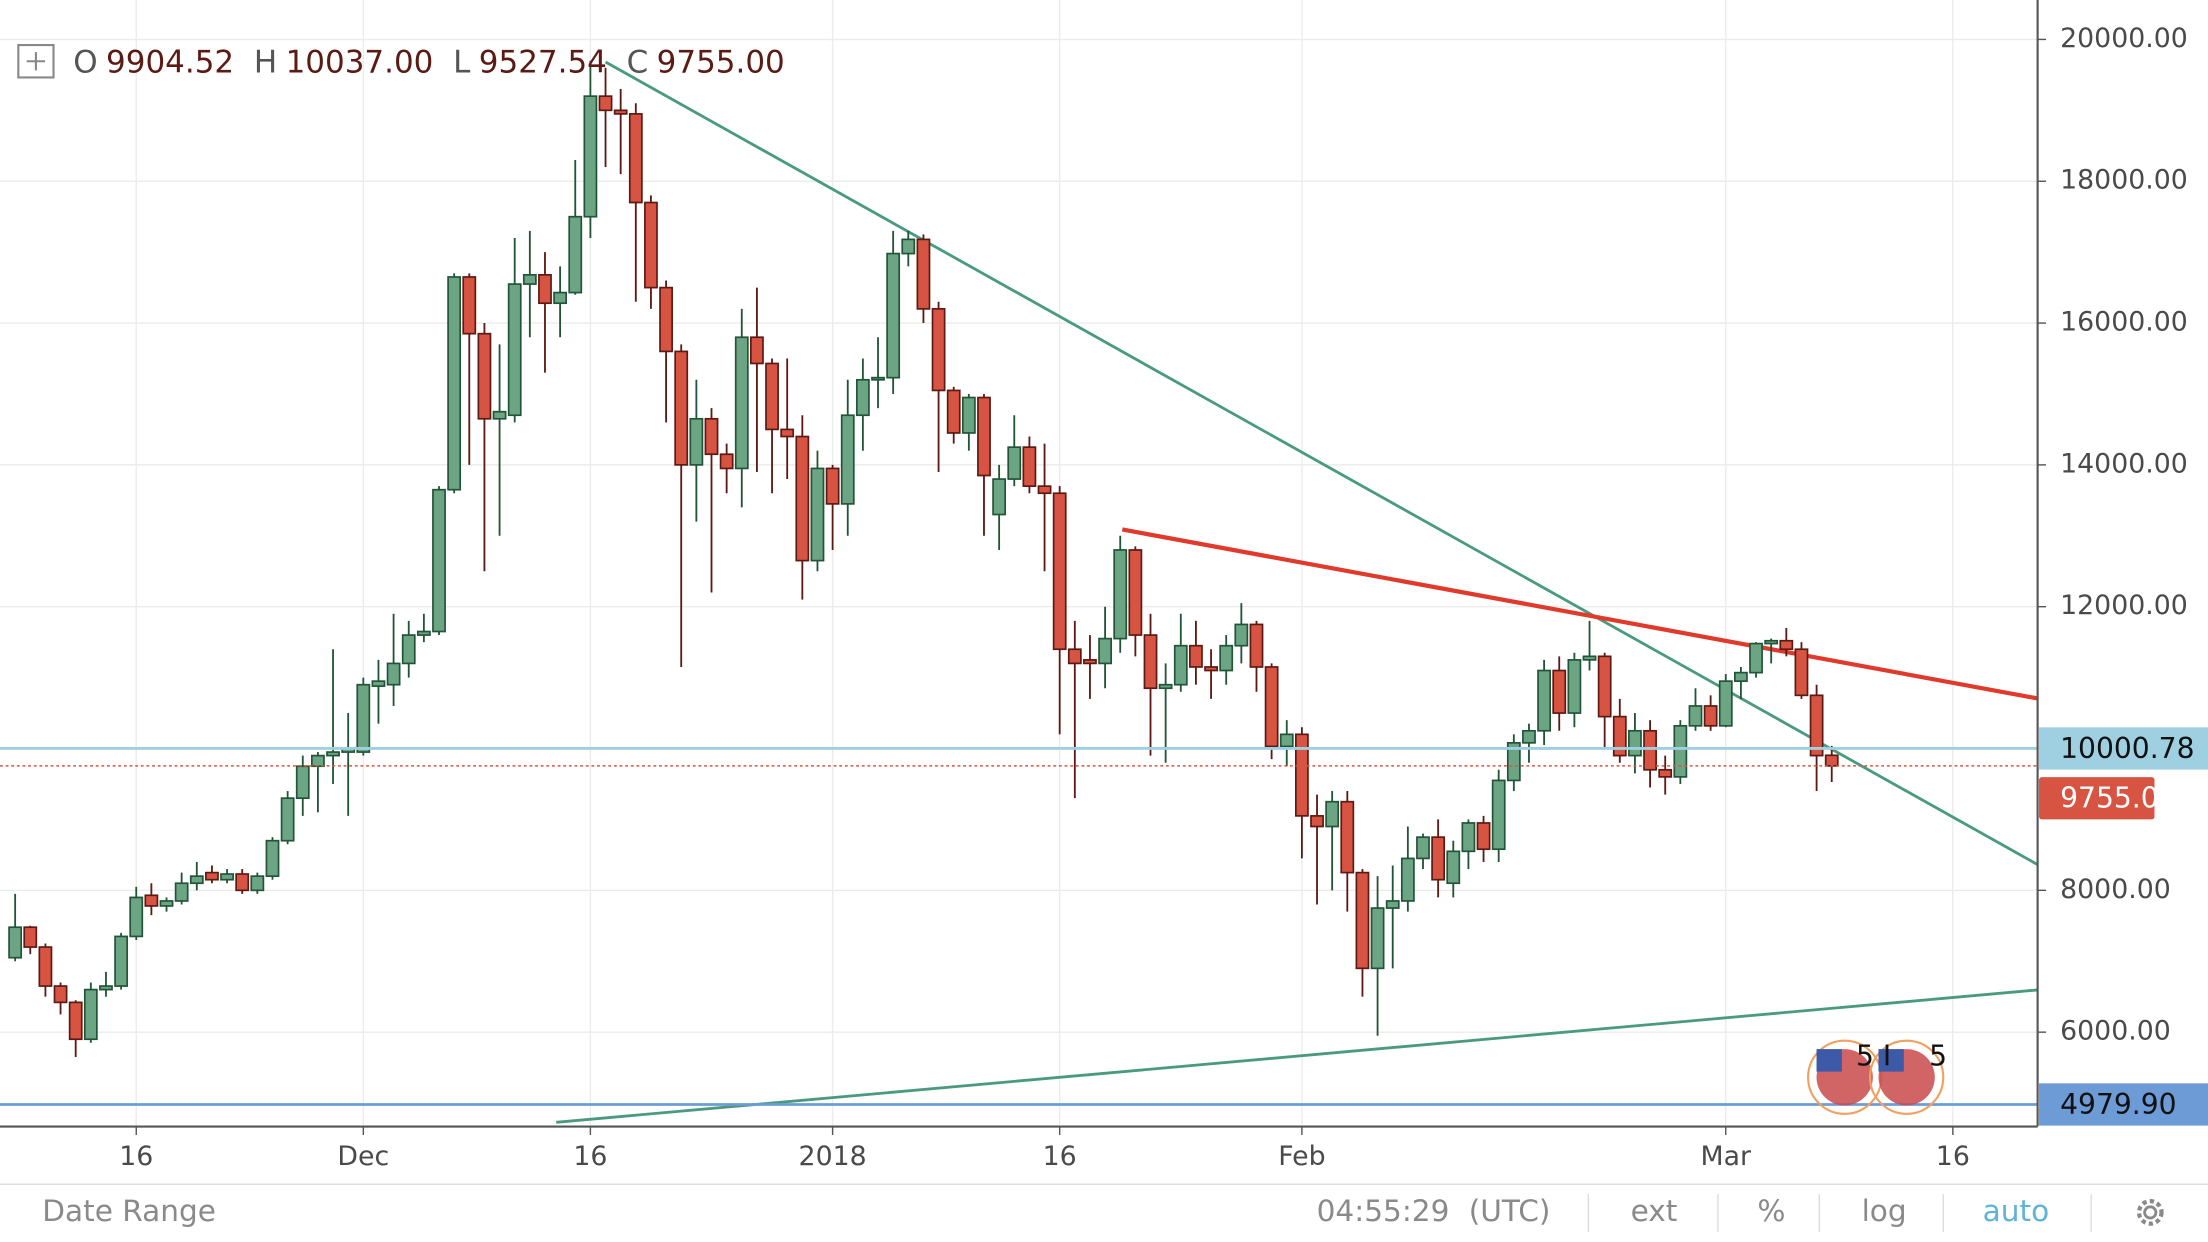 The height and width of the screenshot is (1242, 2208). What do you see at coordinates (2127, 748) in the screenshot?
I see `price-label: 10000.78` at bounding box center [2127, 748].